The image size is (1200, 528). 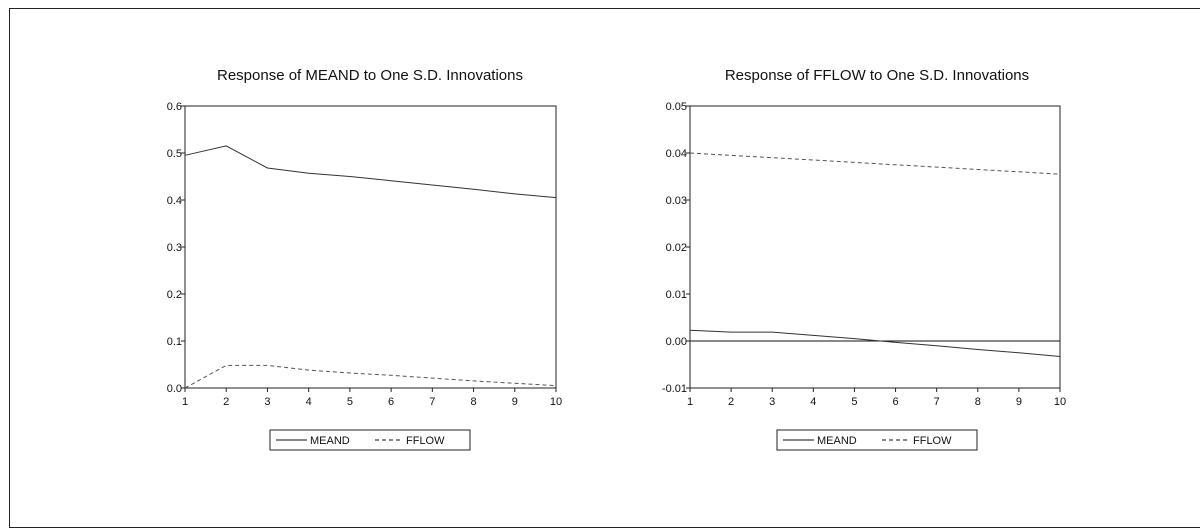 I want to click on y-tick-label: 0.0, so click(x=174, y=389).